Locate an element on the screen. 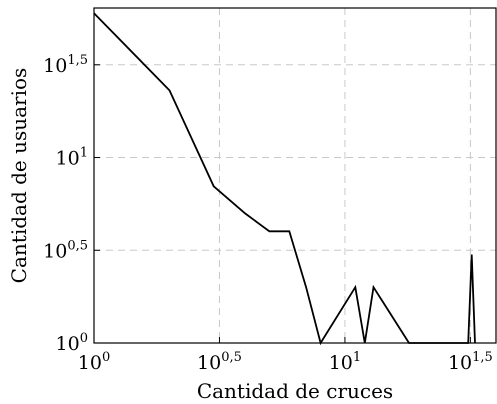 The width and height of the screenshot is (497, 404). x-tick-label: 101 is located at coordinates (345, 362).